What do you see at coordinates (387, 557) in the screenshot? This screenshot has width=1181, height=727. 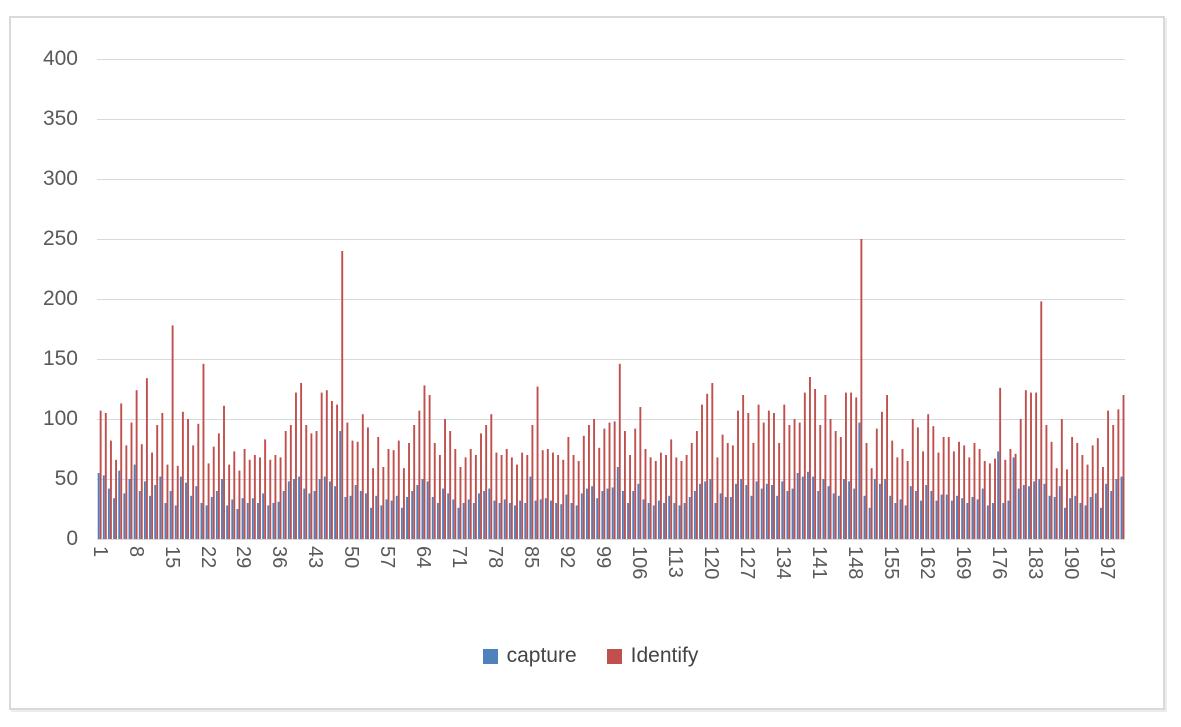 I see `x-tick-label: 57` at bounding box center [387, 557].